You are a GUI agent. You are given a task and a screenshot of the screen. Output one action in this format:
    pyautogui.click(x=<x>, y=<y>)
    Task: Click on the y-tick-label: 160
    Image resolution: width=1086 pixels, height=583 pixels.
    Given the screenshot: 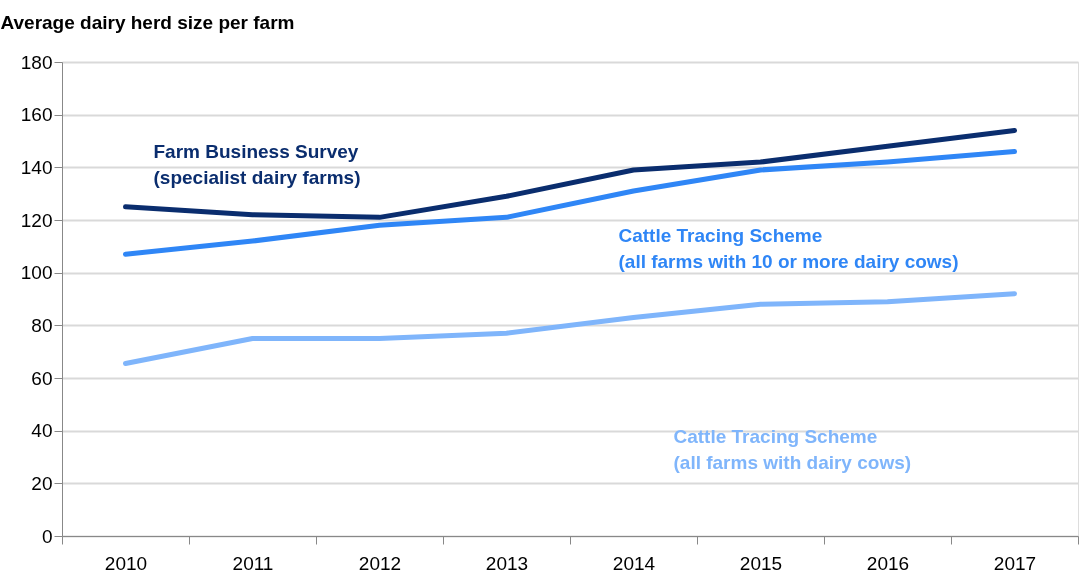 What is the action you would take?
    pyautogui.click(x=36, y=115)
    